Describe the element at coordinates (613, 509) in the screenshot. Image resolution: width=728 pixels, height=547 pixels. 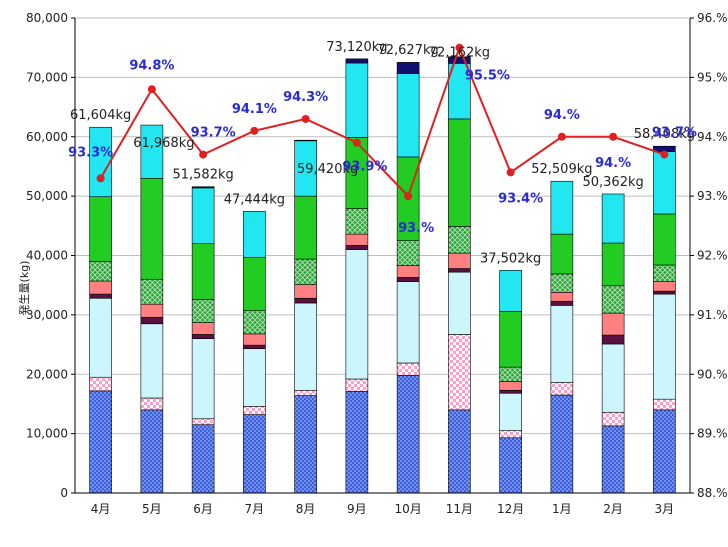
I see `x-tick-label: 2月` at that location.